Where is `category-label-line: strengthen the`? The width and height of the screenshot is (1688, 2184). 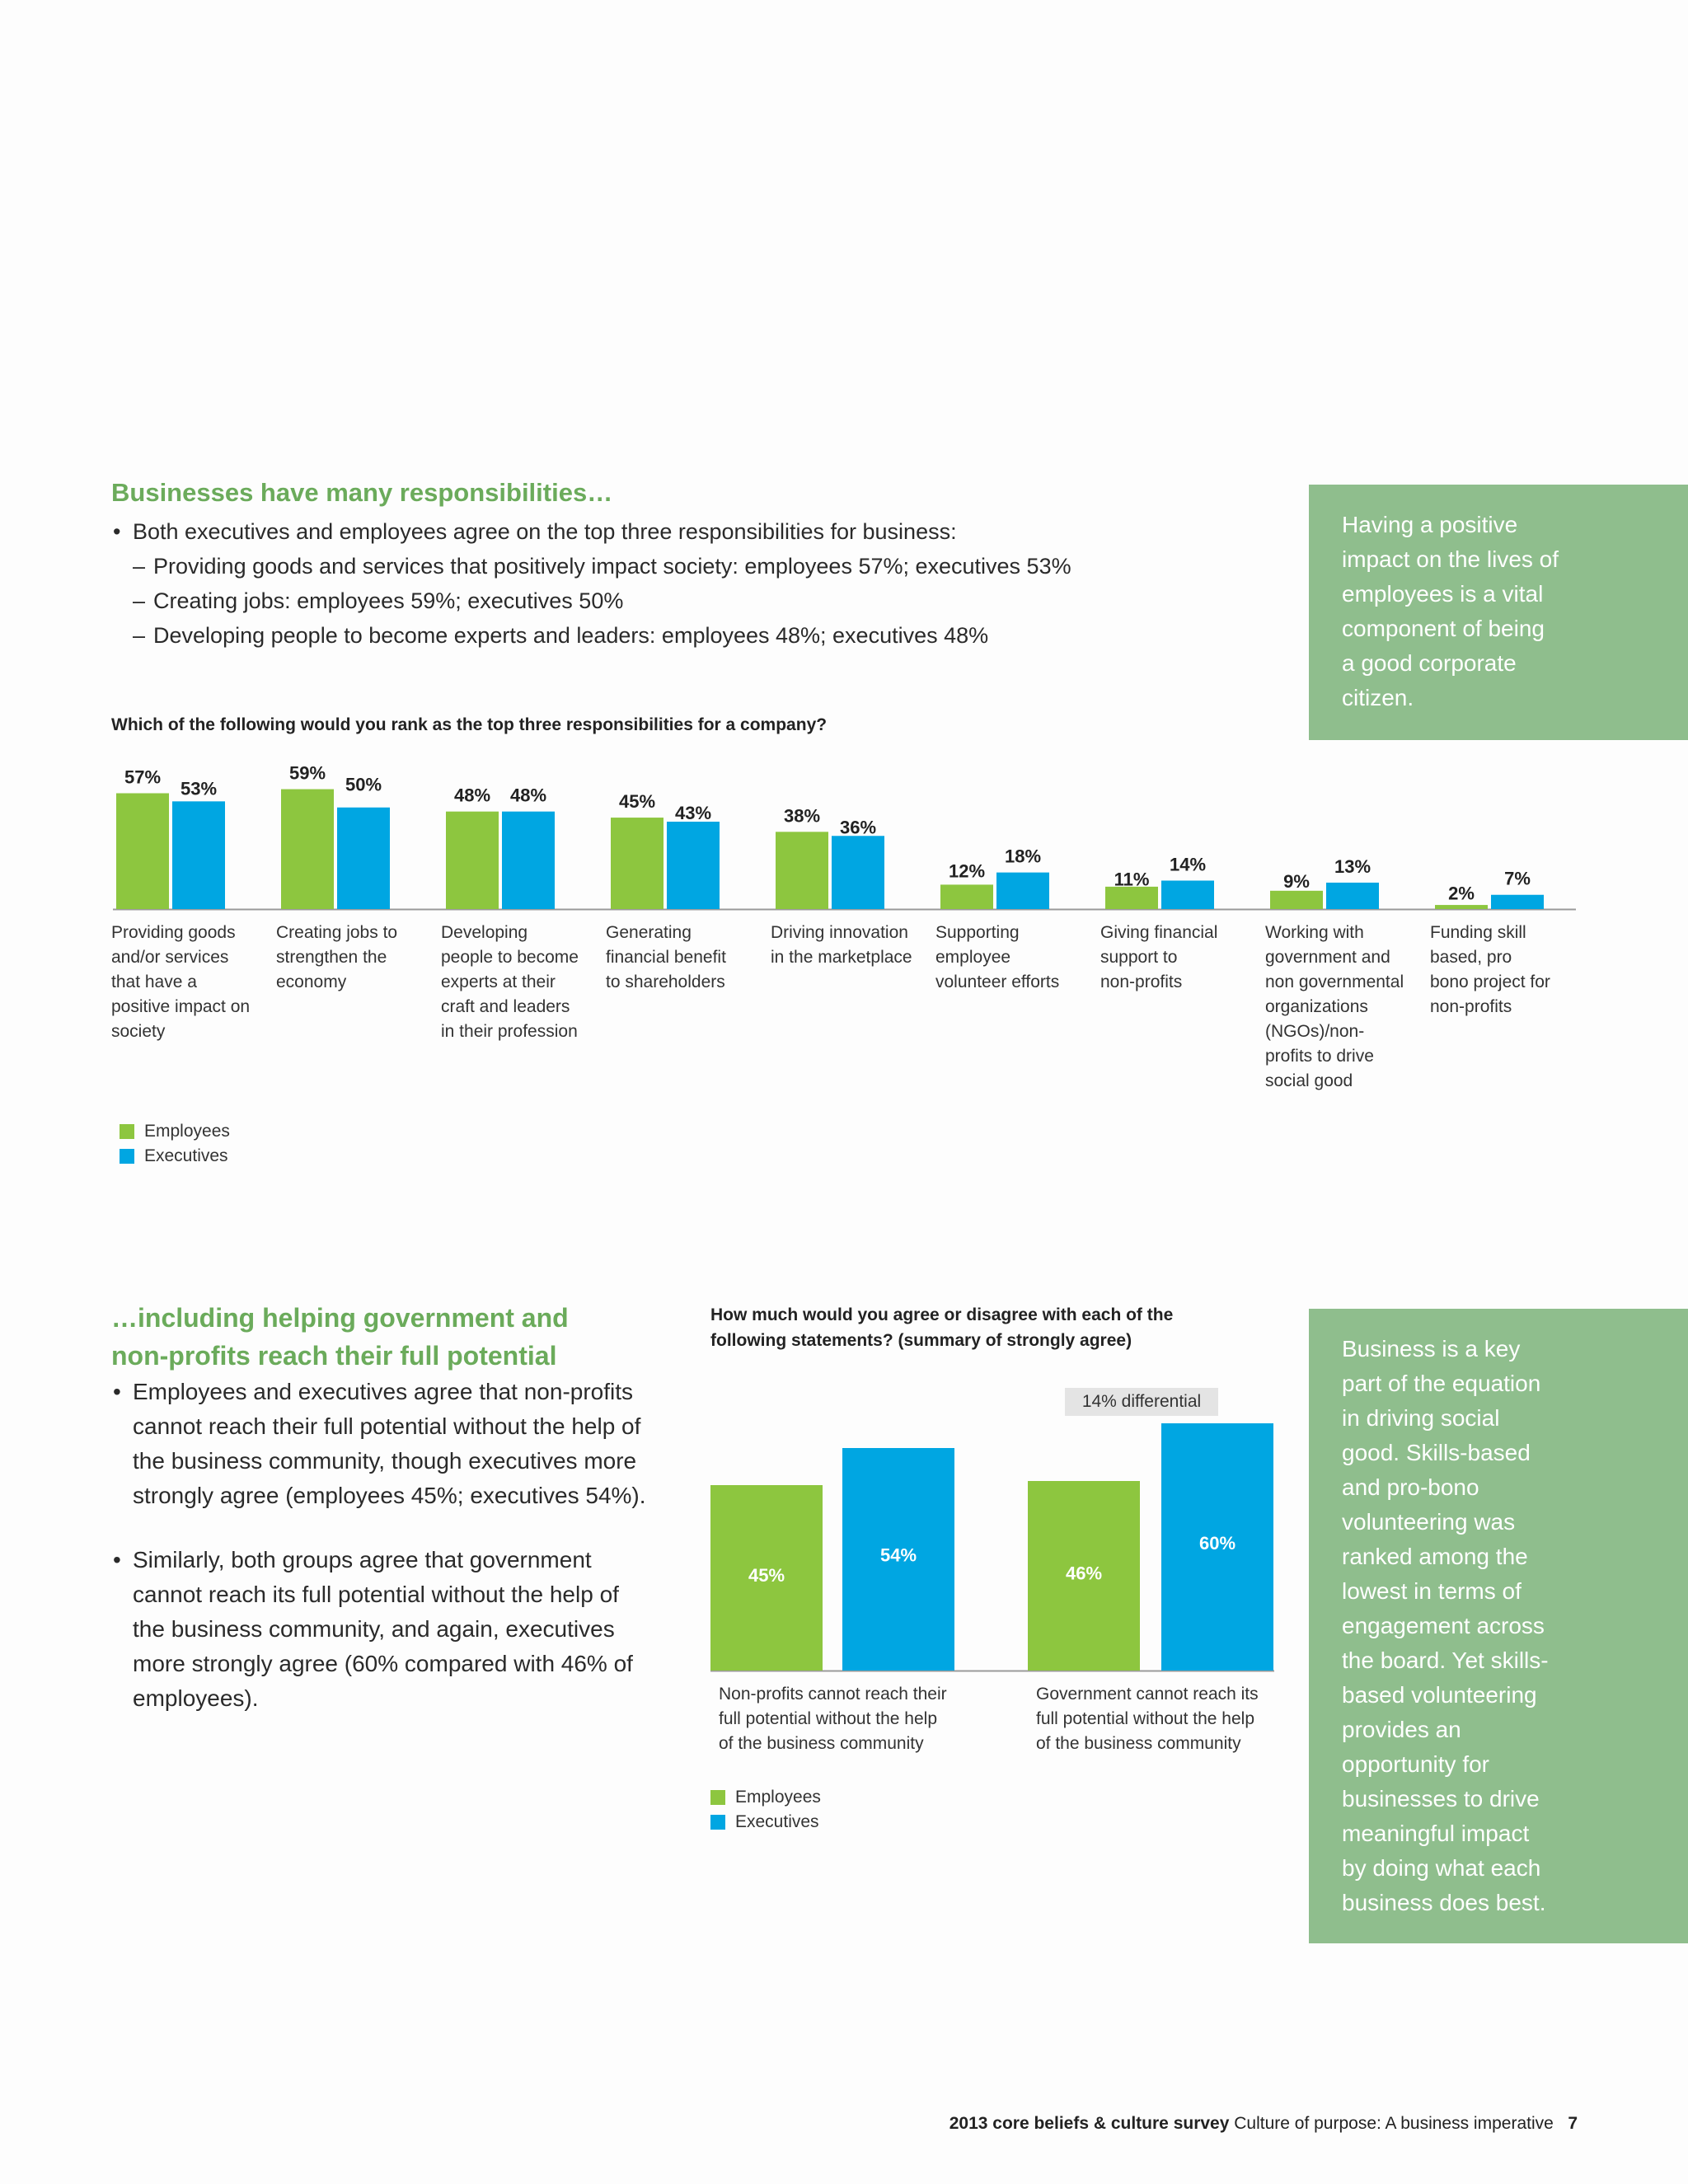 category-label-line: strengthen the is located at coordinates (332, 957).